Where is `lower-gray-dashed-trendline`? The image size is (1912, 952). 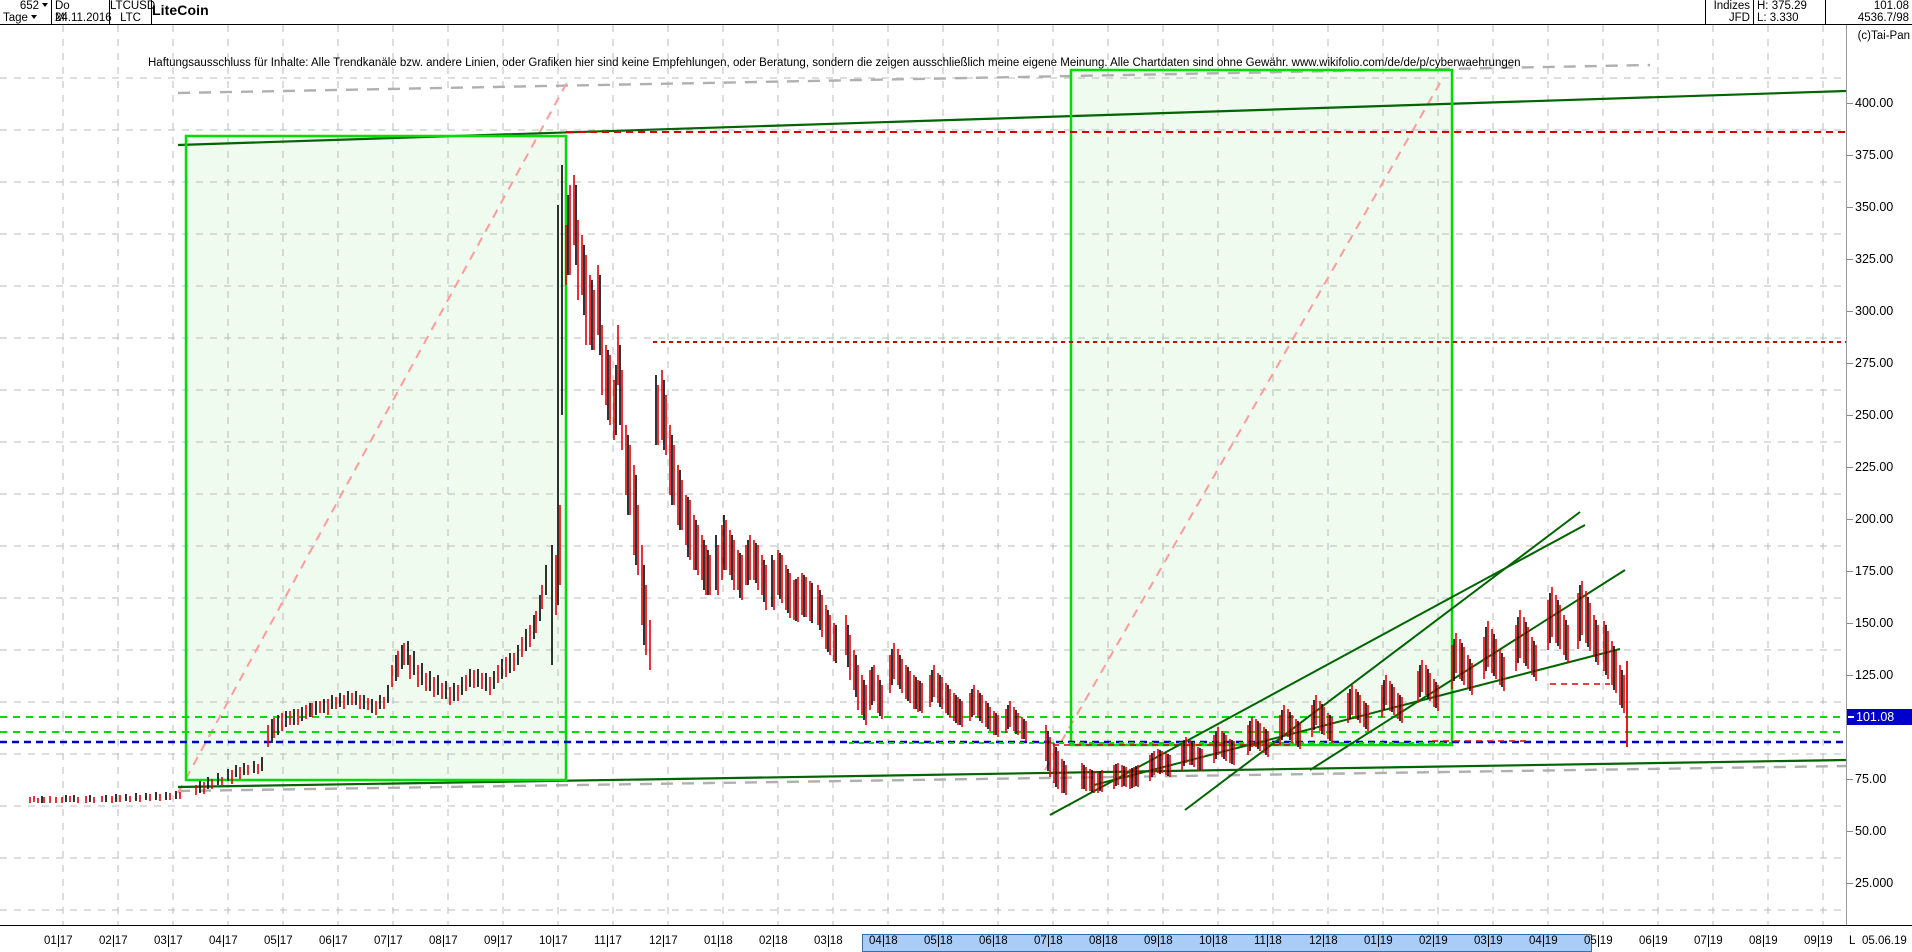
lower-gray-dashed-trendline is located at coordinates (1011, 778).